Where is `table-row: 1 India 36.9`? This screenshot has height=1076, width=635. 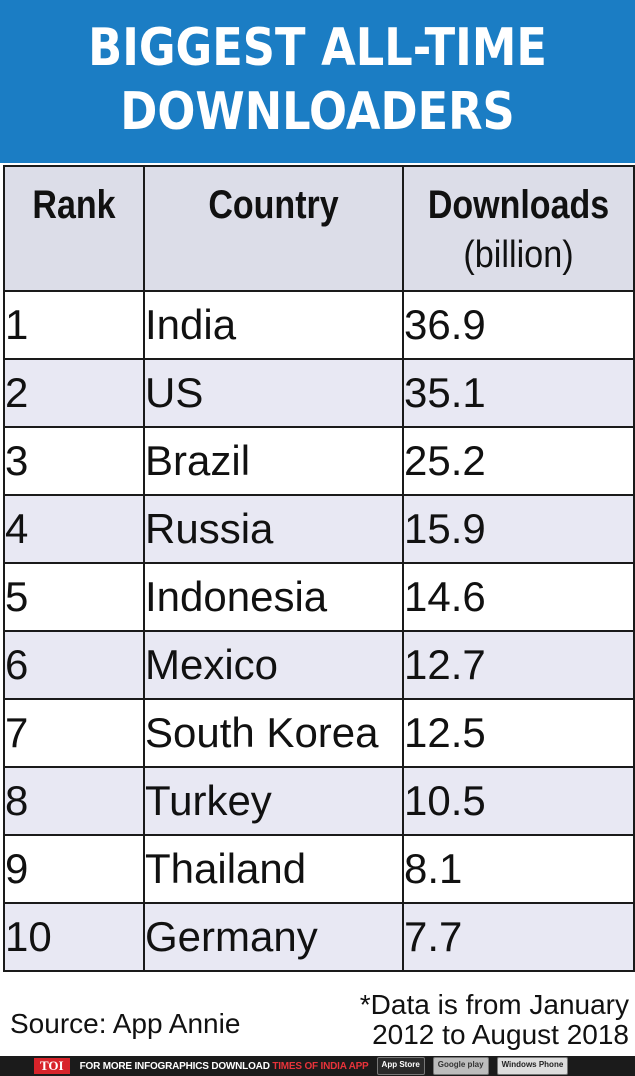
table-row: 1 India 36.9 is located at coordinates (319, 325).